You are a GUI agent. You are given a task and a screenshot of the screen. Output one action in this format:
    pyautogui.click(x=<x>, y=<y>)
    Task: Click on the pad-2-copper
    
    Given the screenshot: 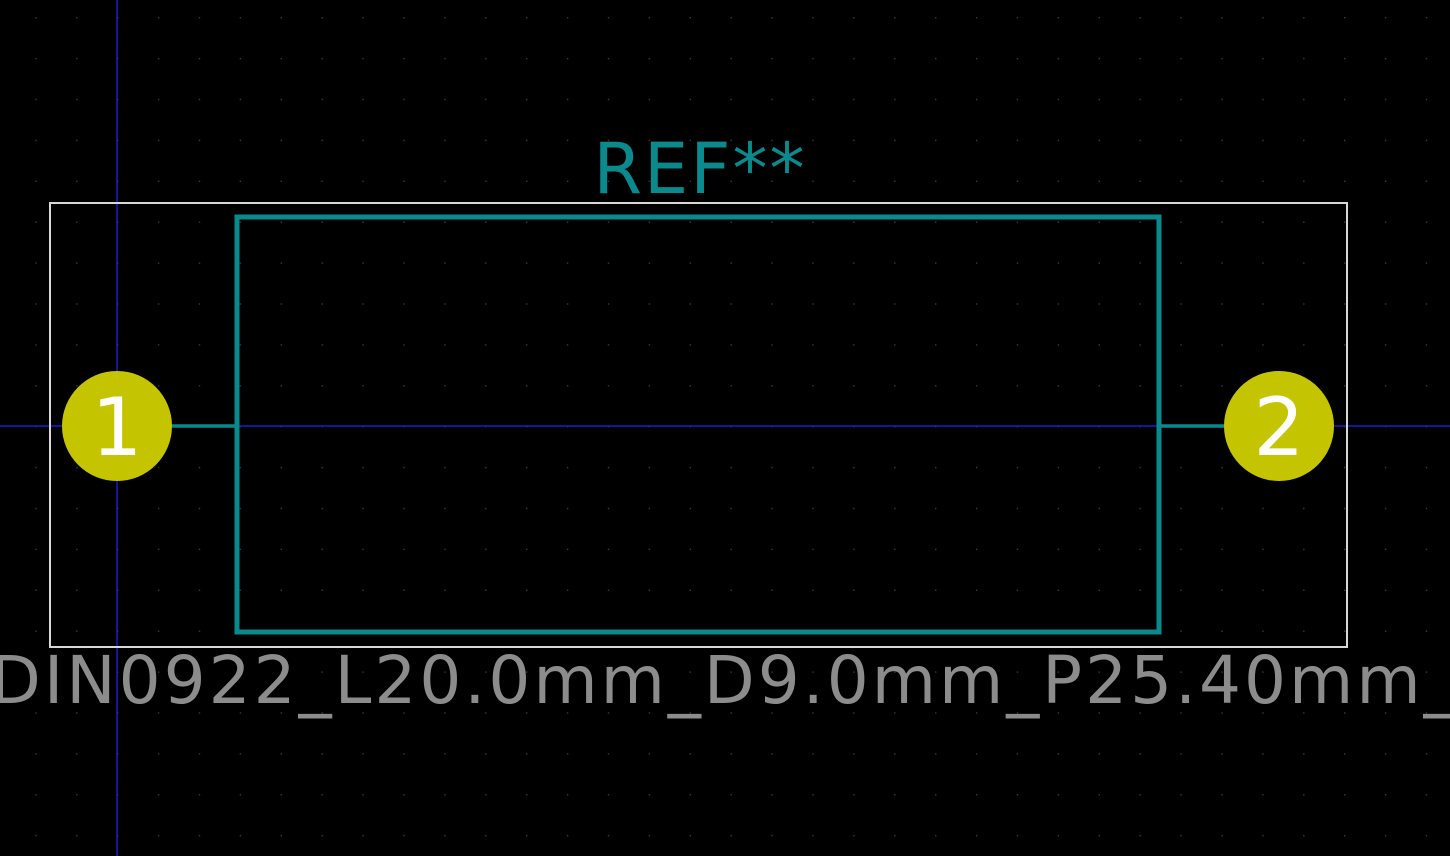 What is the action you would take?
    pyautogui.click(x=1279, y=426)
    